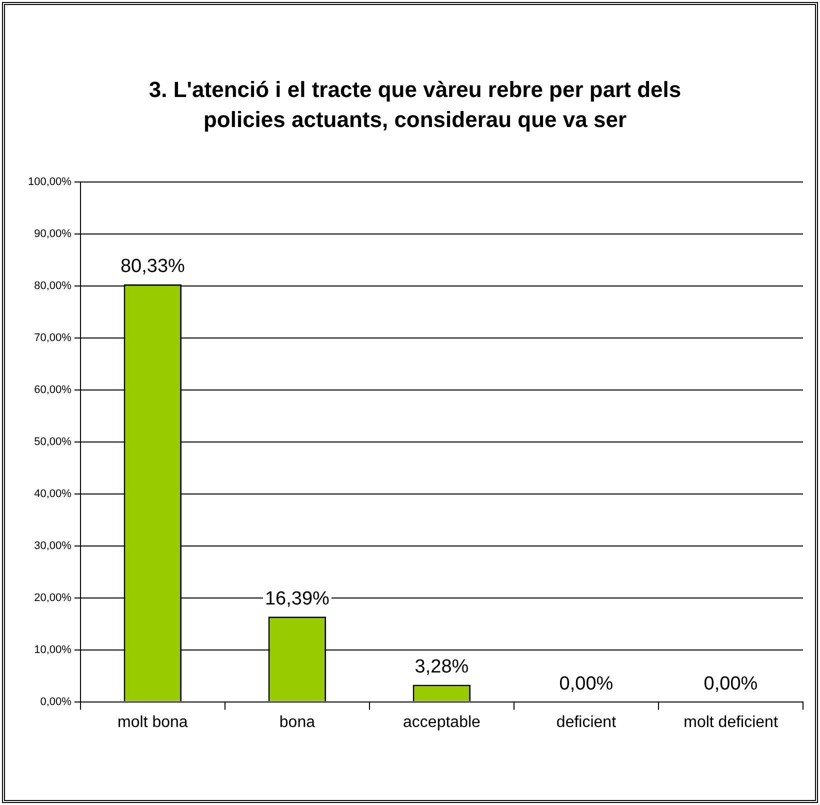 This screenshot has width=820, height=805. I want to click on data-label: 80,33%, so click(153, 266).